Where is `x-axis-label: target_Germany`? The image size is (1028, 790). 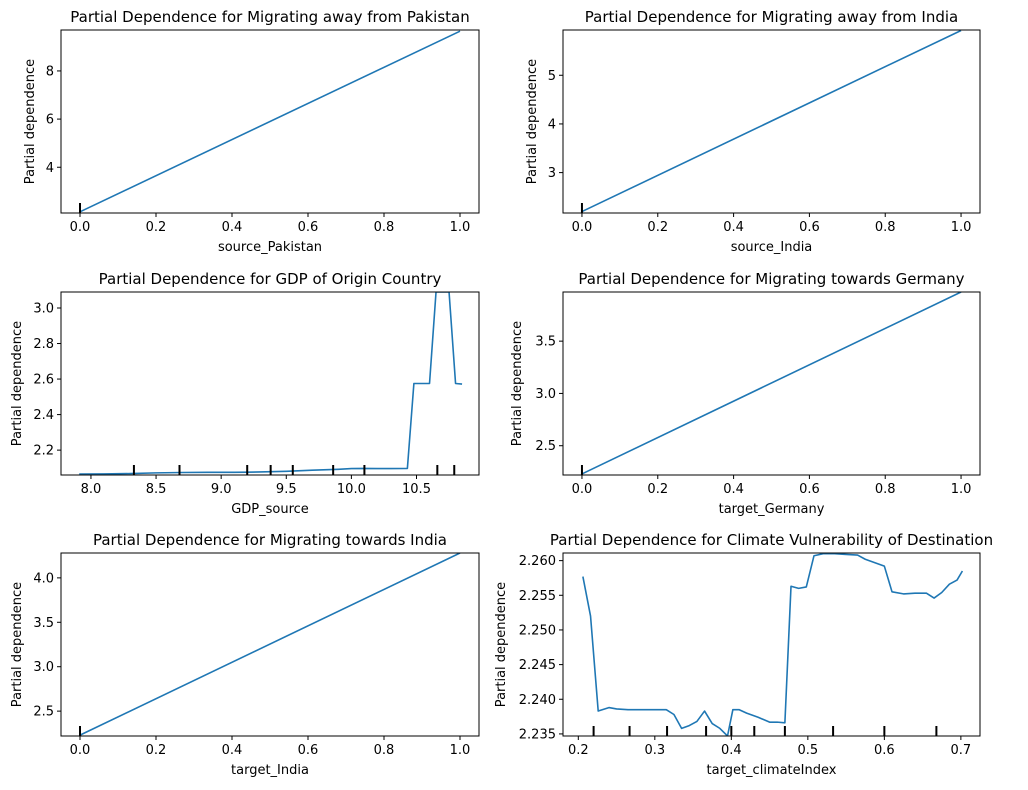 x-axis-label: target_Germany is located at coordinates (772, 509).